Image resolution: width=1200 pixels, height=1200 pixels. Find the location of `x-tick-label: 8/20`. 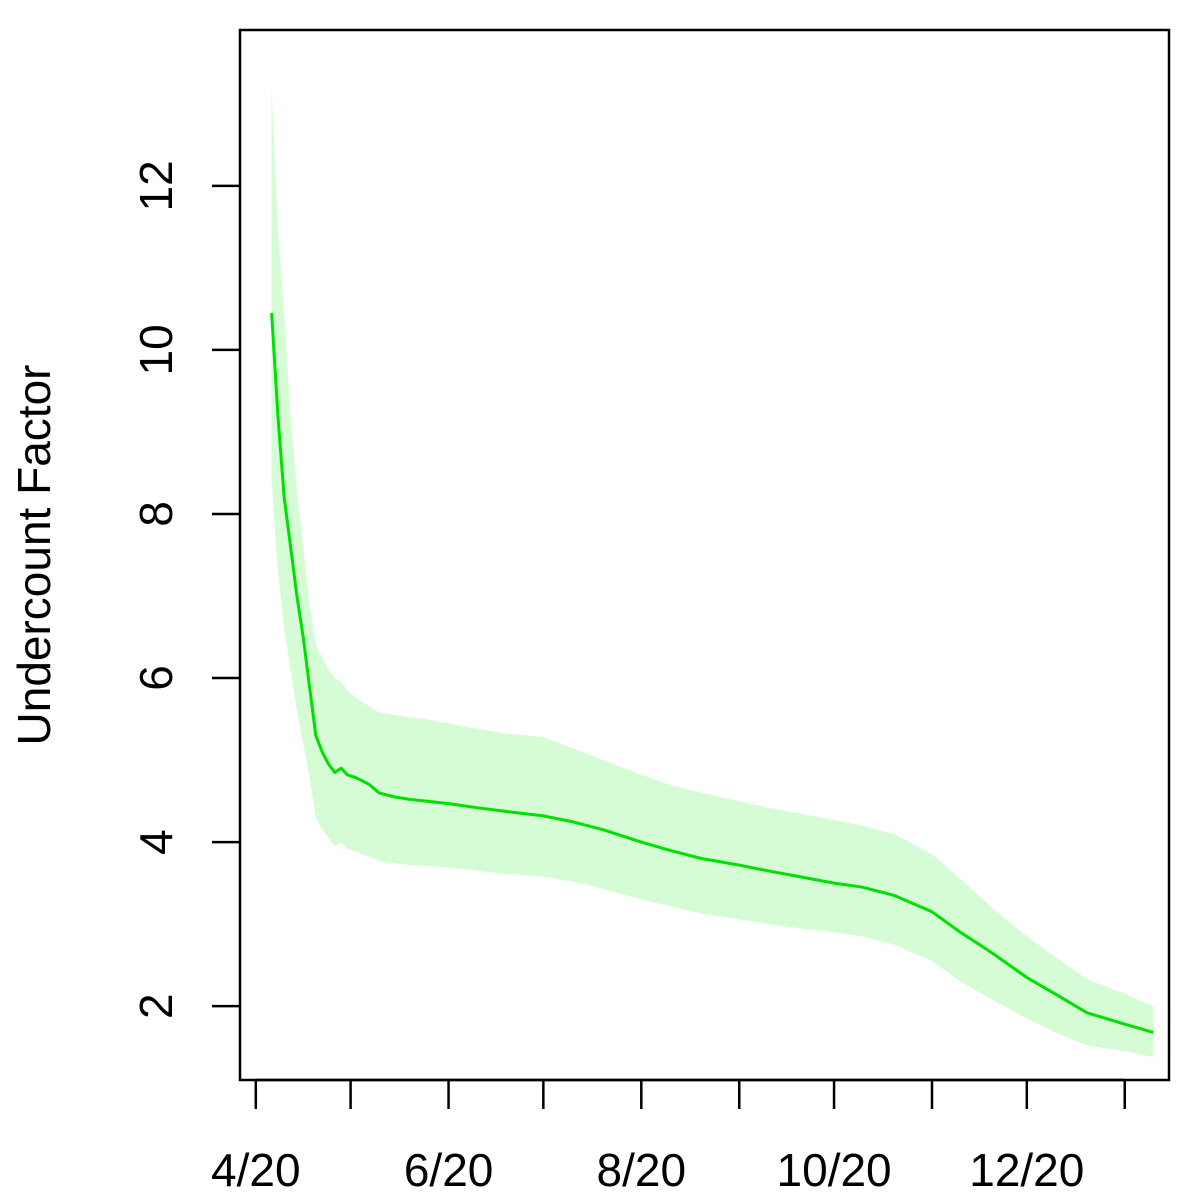

x-tick-label: 8/20 is located at coordinates (642, 1170).